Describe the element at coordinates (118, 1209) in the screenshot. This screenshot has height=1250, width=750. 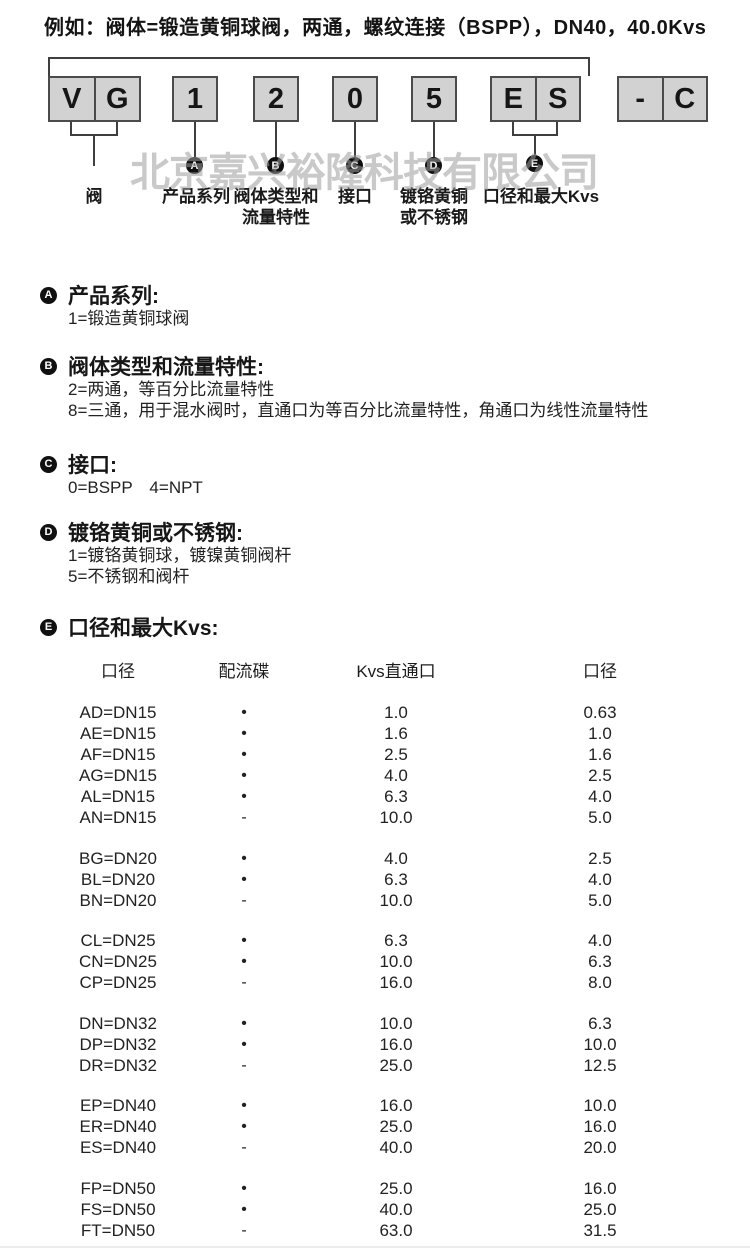
I see `table-cell: FS=DN50` at that location.